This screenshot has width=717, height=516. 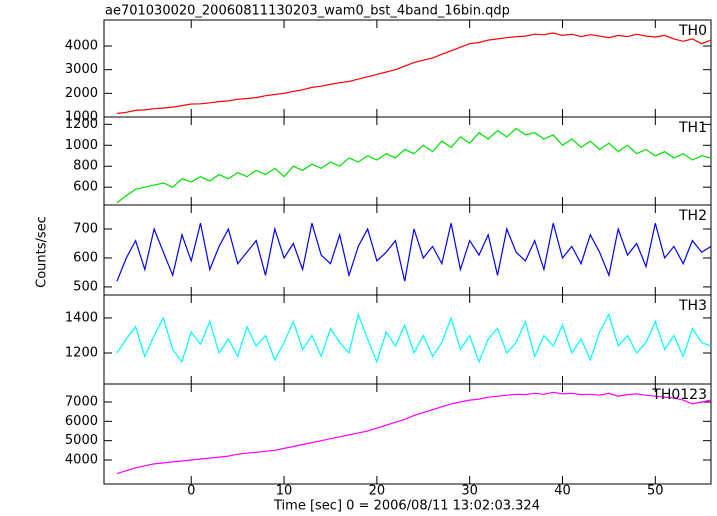 I want to click on x-tick-label: 30, so click(x=469, y=491).